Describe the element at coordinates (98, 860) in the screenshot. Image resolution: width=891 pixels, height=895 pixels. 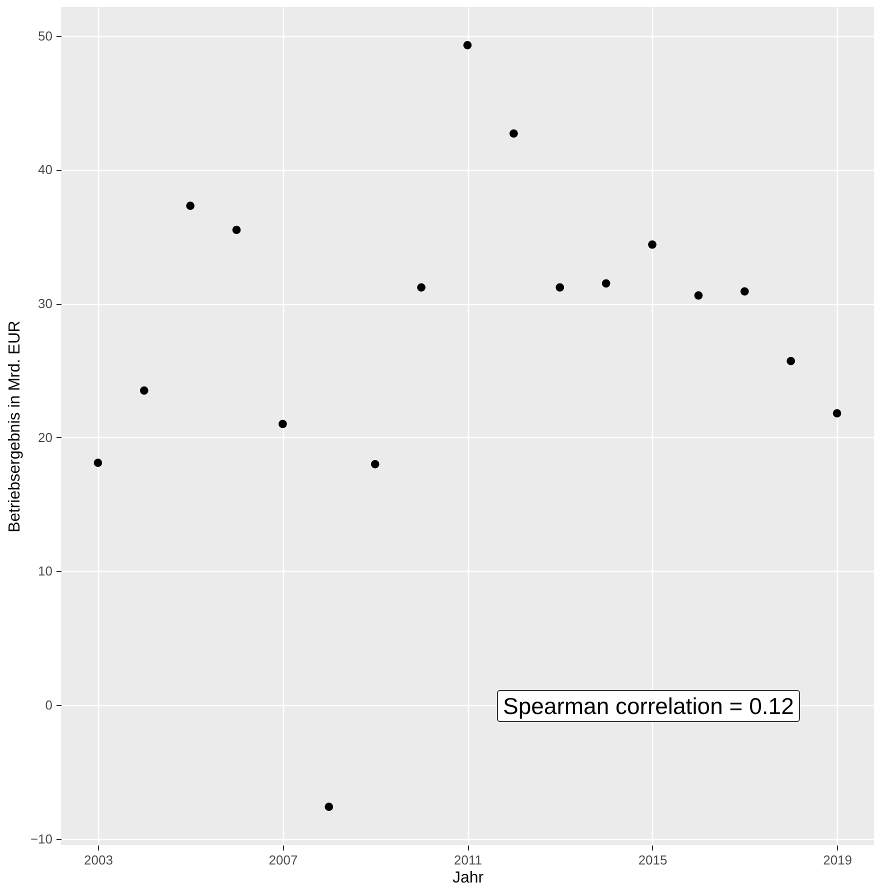
I see `x-tick-label: 2003` at that location.